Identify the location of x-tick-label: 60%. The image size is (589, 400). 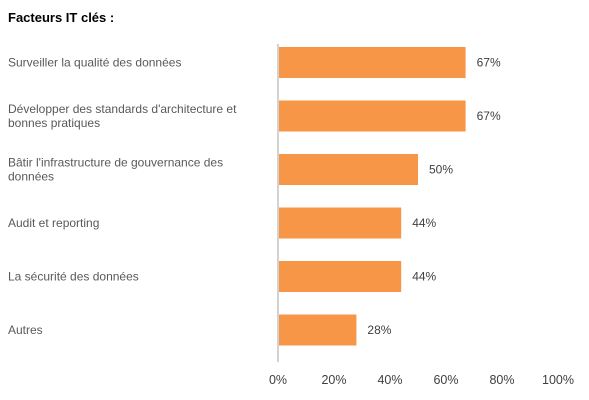
(445, 380).